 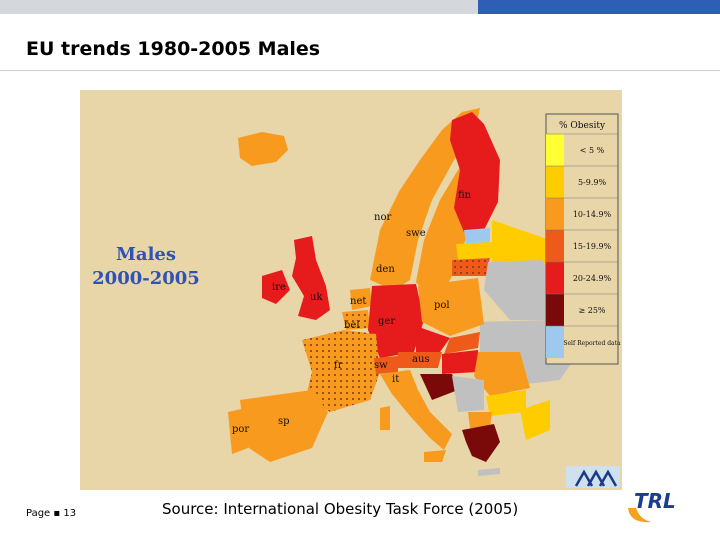 I want to click on estonia-region, so click(x=477, y=236).